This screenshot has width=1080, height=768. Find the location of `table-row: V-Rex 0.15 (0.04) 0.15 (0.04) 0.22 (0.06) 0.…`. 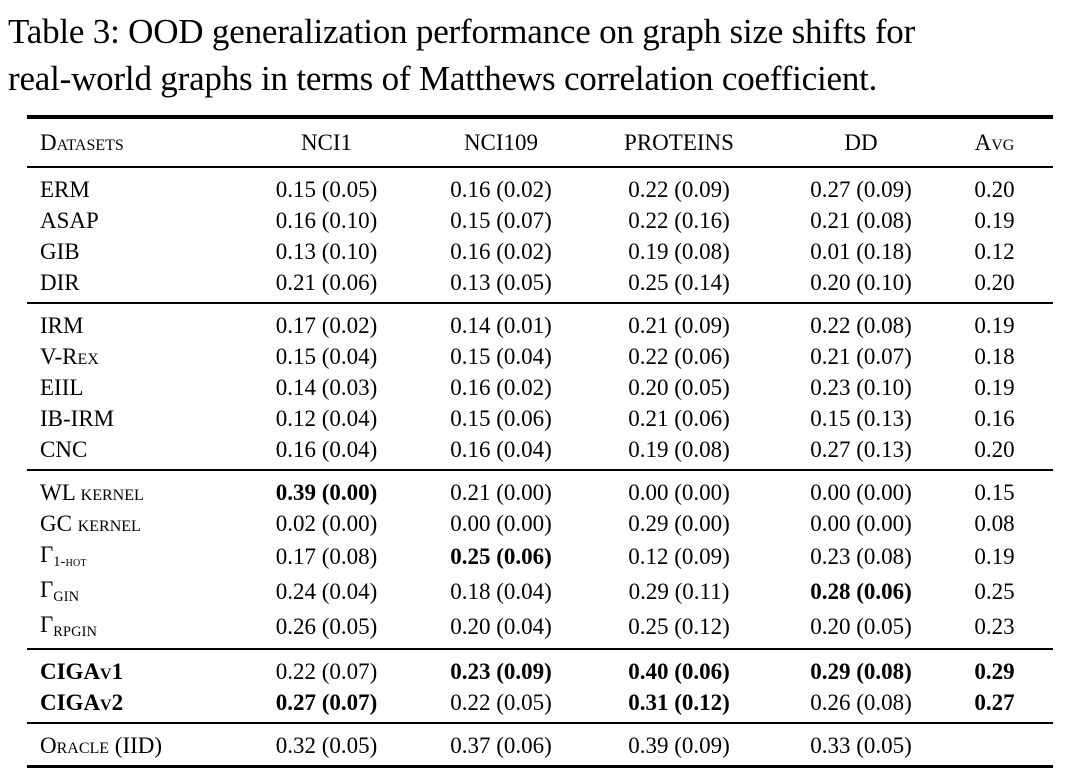

table-row: V-Rex 0.15 (0.04) 0.15 (0.04) 0.22 (0.06) 0.… is located at coordinates (540, 356).